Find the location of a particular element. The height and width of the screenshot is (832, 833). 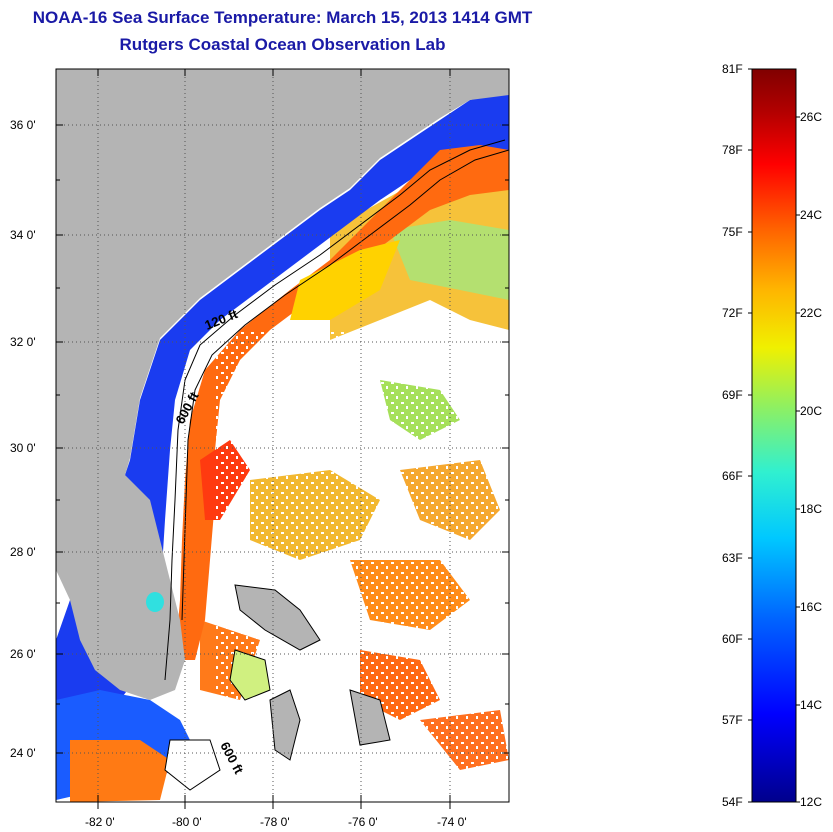

colorbar-f-label: 78F is located at coordinates (732, 150).